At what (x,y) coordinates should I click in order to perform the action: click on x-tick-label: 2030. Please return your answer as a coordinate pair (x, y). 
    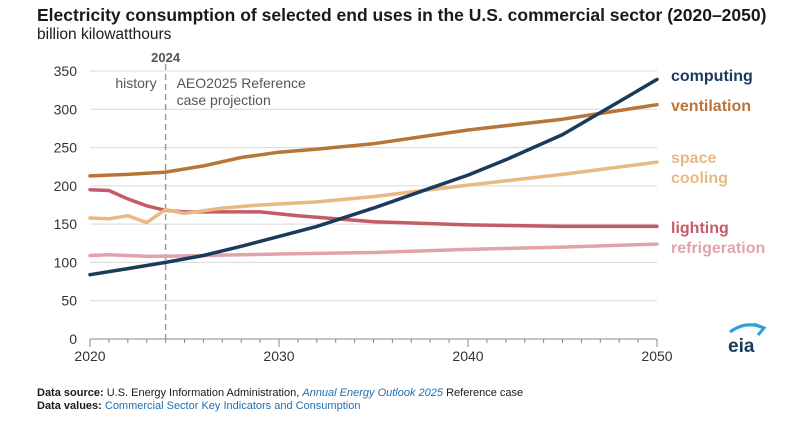
    Looking at the image, I should click on (278, 356).